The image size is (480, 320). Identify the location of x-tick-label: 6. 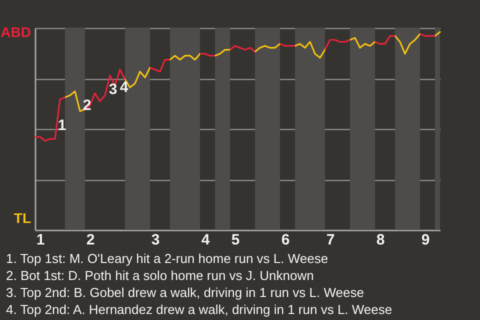
(285, 240).